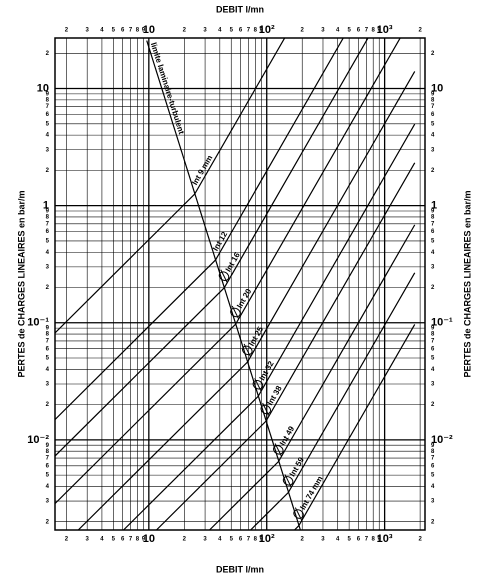  I want to click on y-axis-title-right: PERTES de CHARGES LINEAIRES en bar/m, so click(467, 283).